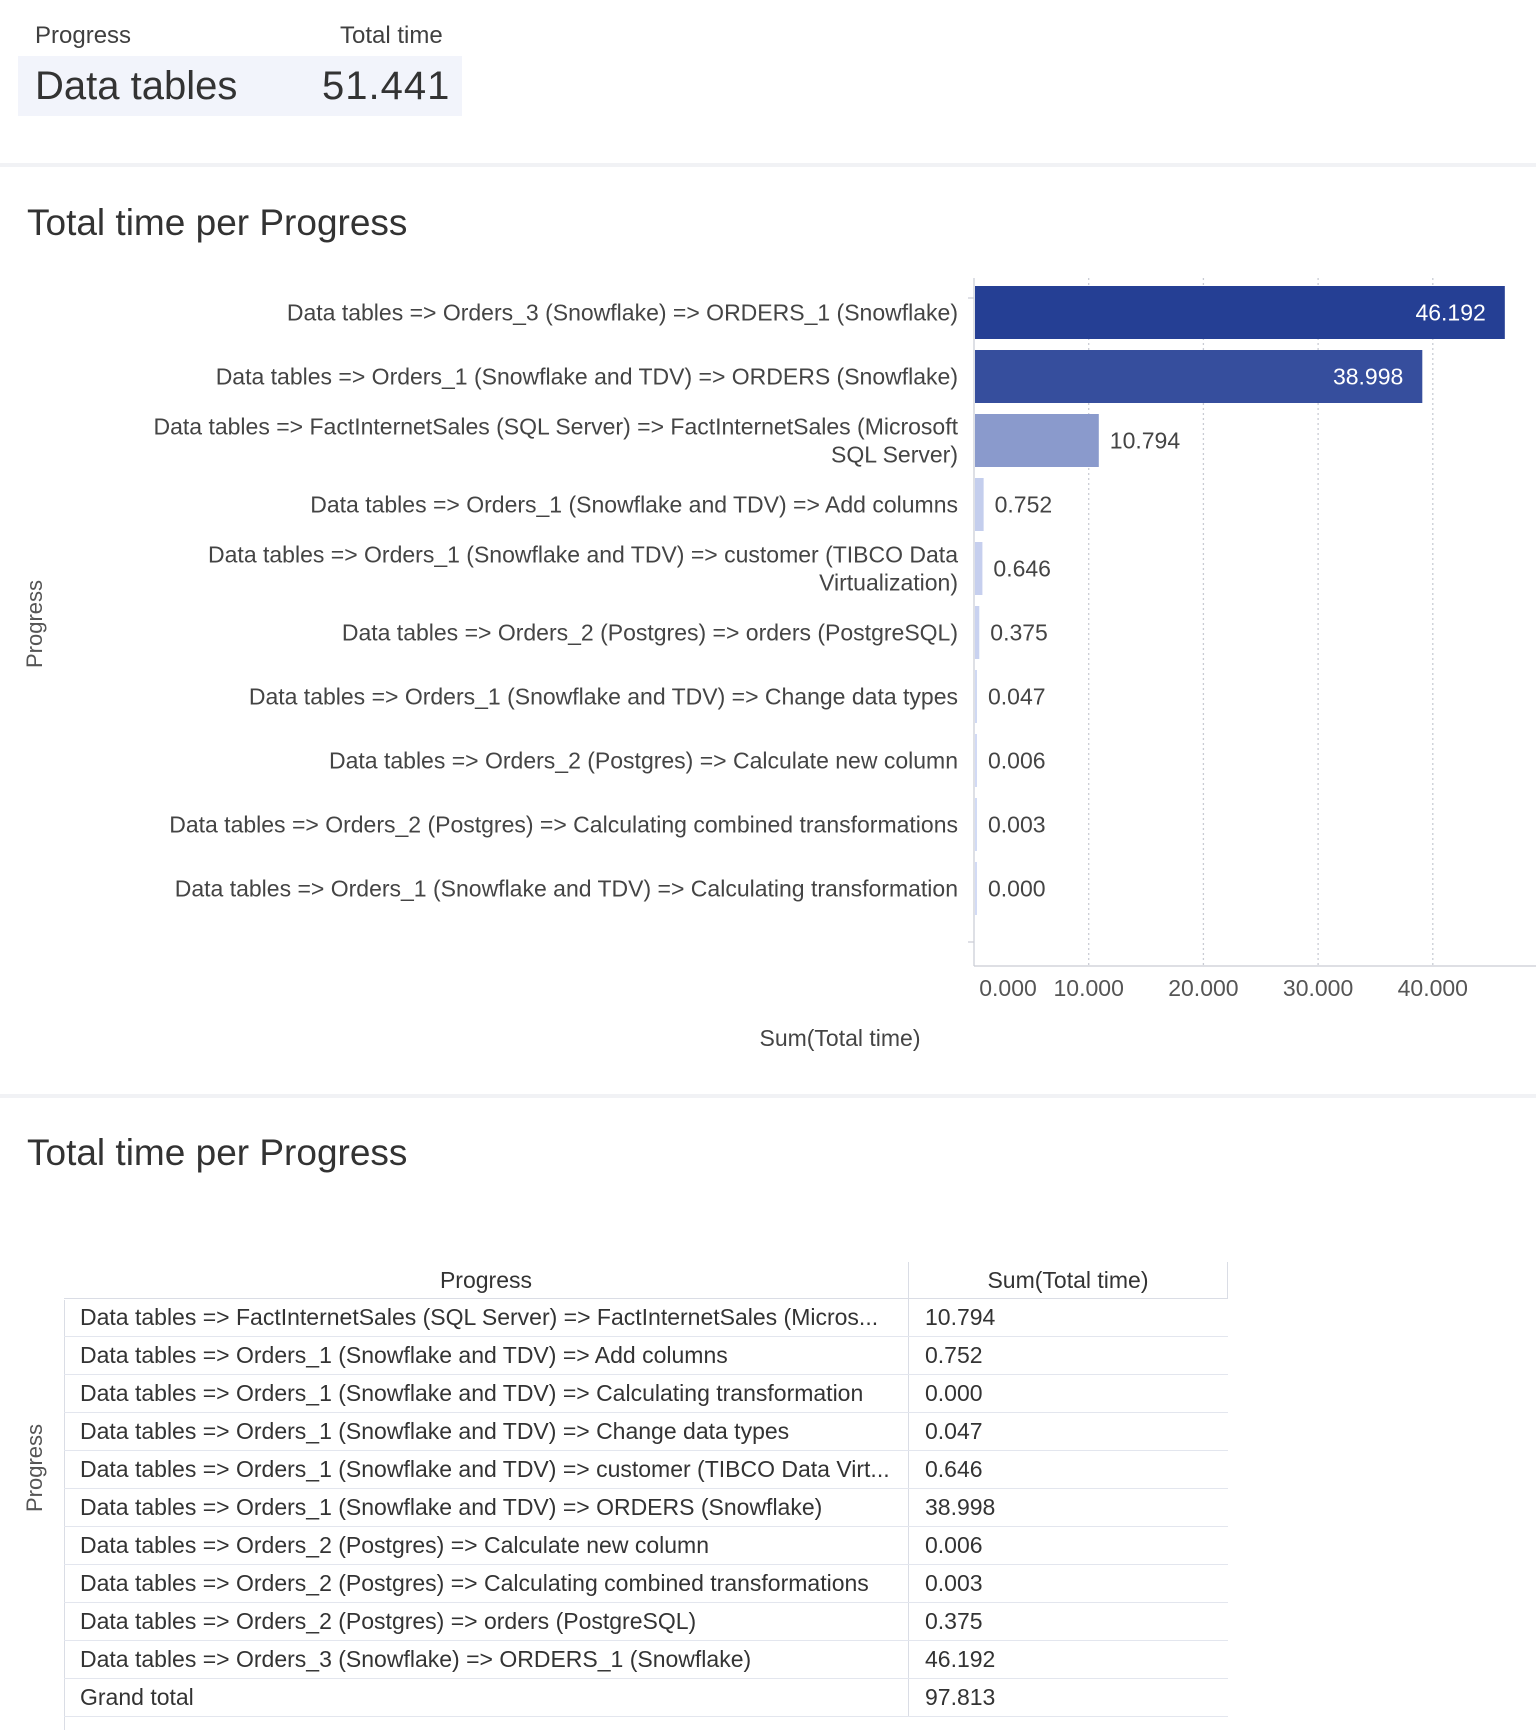 This screenshot has height=1734, width=1536. I want to click on column-header-sum-total-time: Sum(Total time), so click(1068, 1280).